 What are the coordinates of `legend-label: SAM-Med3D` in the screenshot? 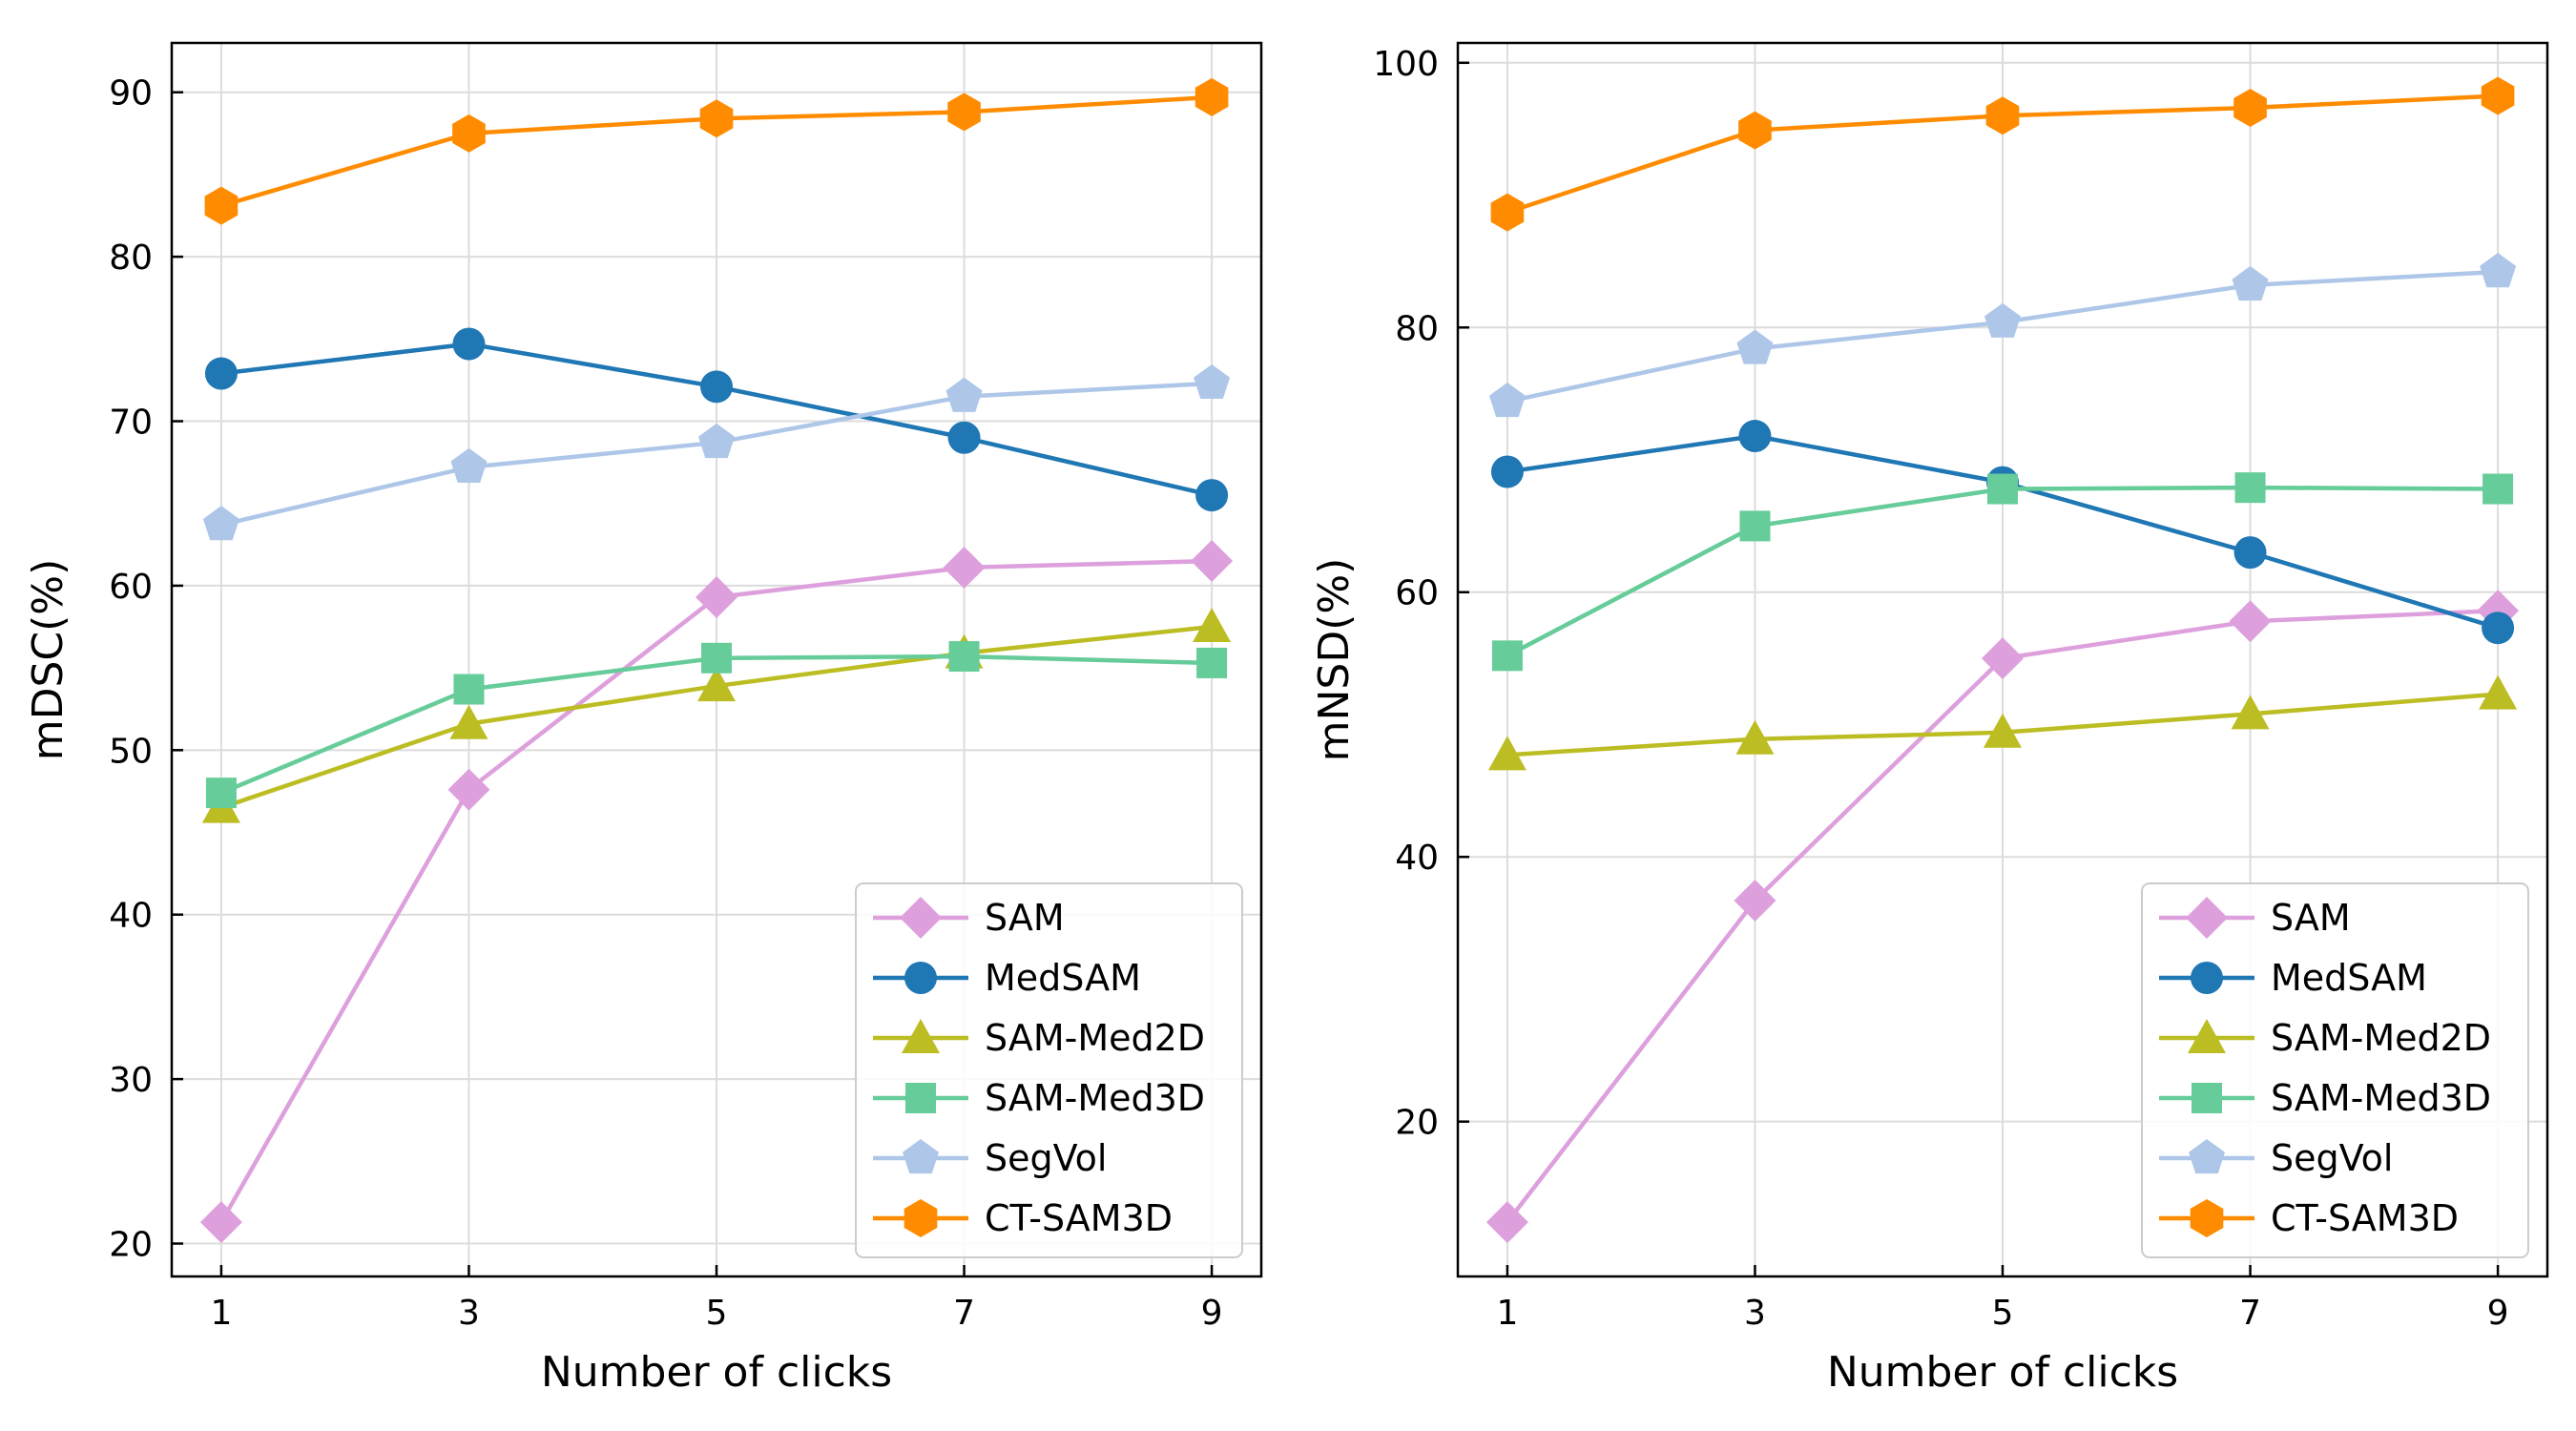 It's located at (2381, 1098).